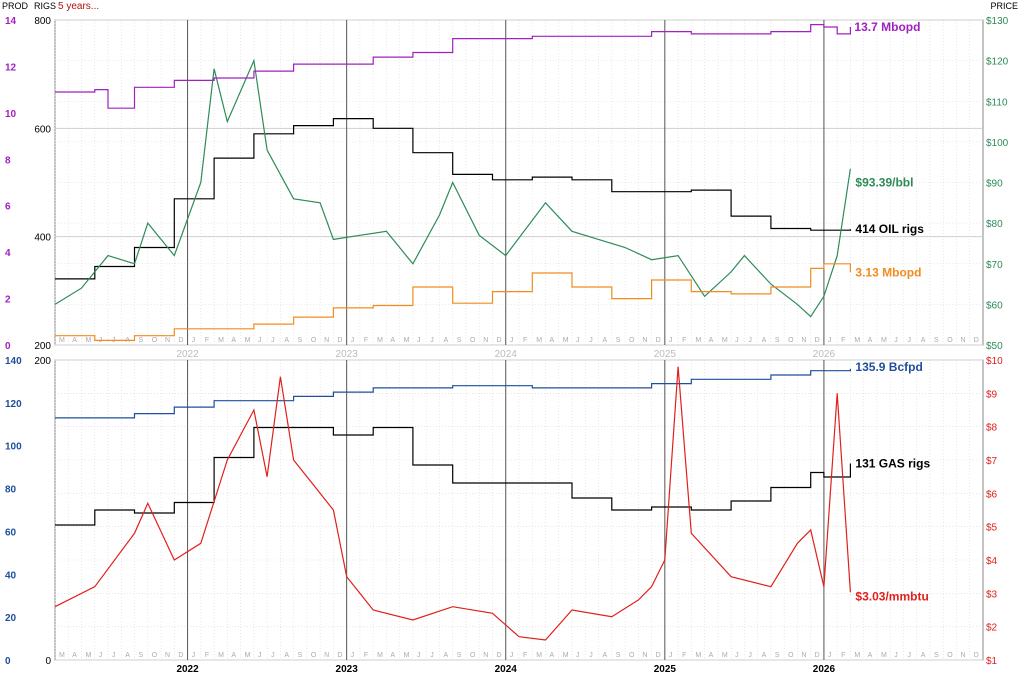 This screenshot has height=676, width=1020. Describe the element at coordinates (992, 428) in the screenshot. I see `gas-price-tick: $8` at that location.